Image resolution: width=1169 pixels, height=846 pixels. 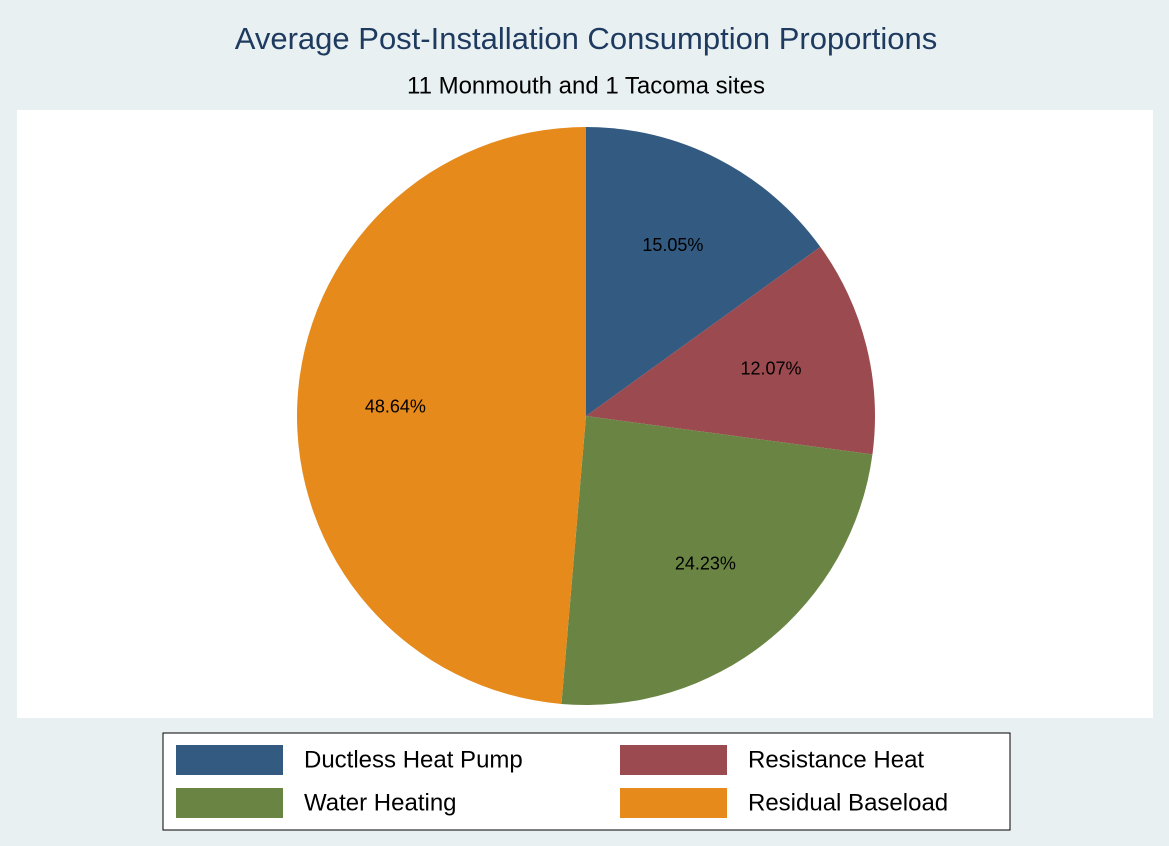 I want to click on legend-label: Water Heating, so click(x=380, y=802).